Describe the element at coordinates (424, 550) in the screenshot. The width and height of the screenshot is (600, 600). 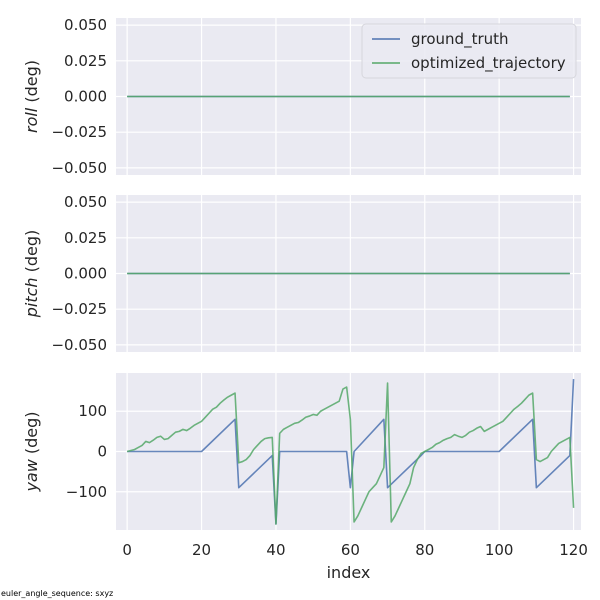
I see `x-tick-label: 80` at that location.